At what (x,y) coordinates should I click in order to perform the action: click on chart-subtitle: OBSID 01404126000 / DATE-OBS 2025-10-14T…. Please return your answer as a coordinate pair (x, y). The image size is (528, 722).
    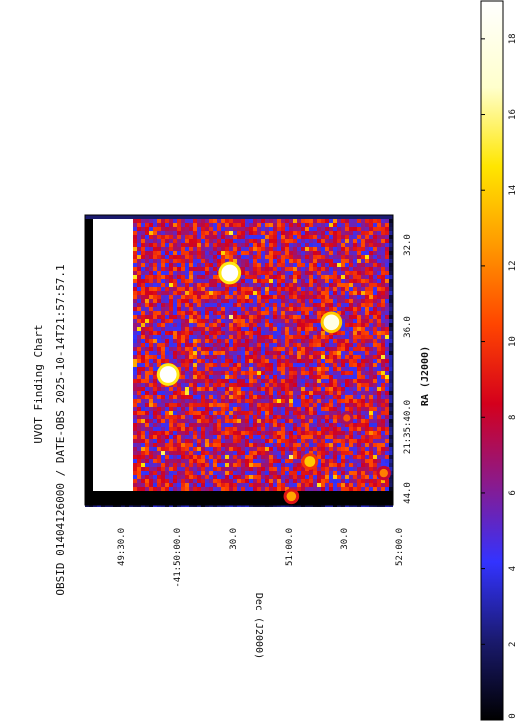
    Looking at the image, I should click on (60, 429).